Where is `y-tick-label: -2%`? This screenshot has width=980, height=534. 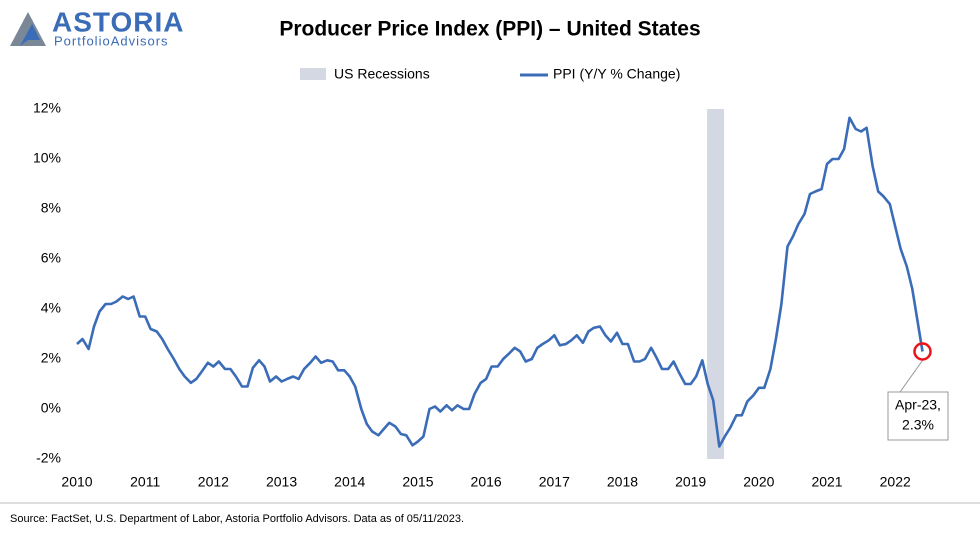
y-tick-label: -2% is located at coordinates (48, 458).